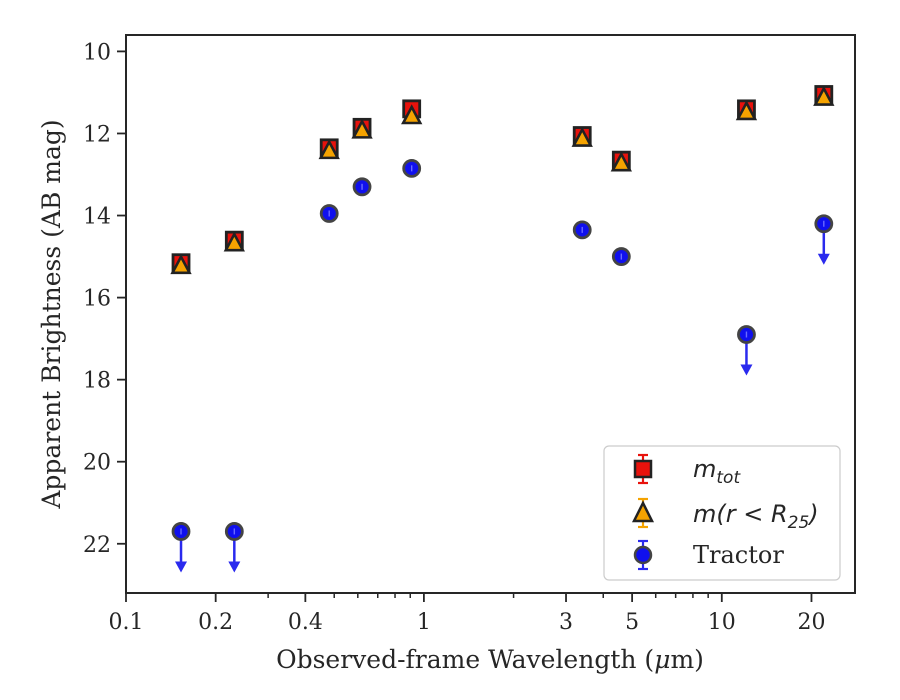 This screenshot has width=900, height=700. I want to click on legend-box, so click(722, 513).